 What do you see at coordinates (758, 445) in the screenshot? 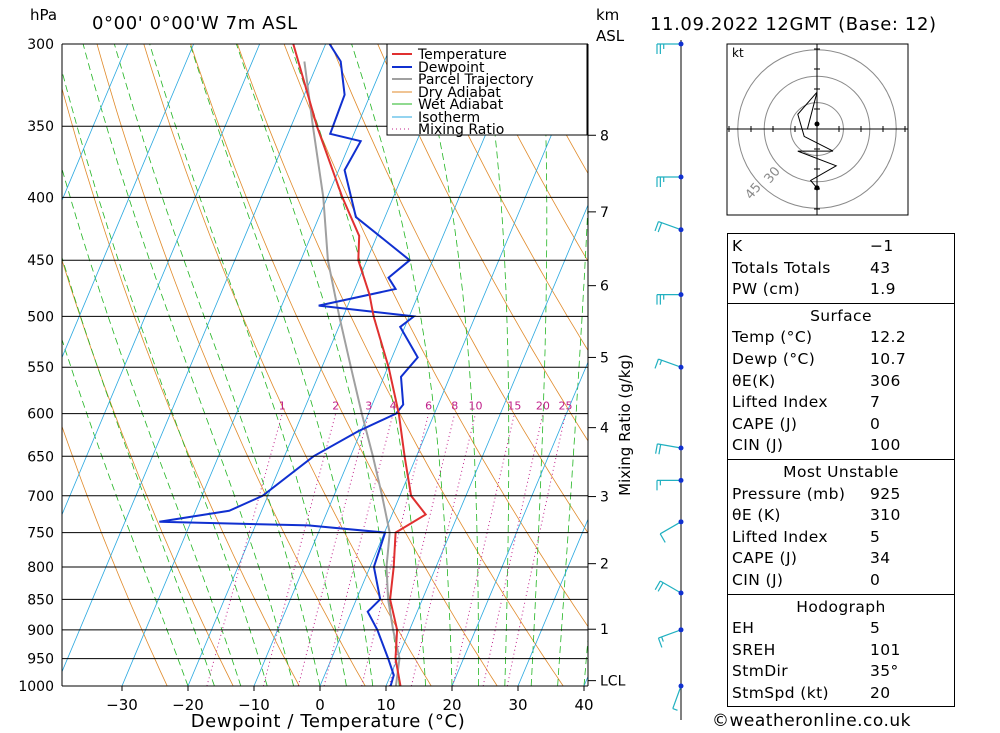
I see `stat-label: CIN (J)` at bounding box center [758, 445].